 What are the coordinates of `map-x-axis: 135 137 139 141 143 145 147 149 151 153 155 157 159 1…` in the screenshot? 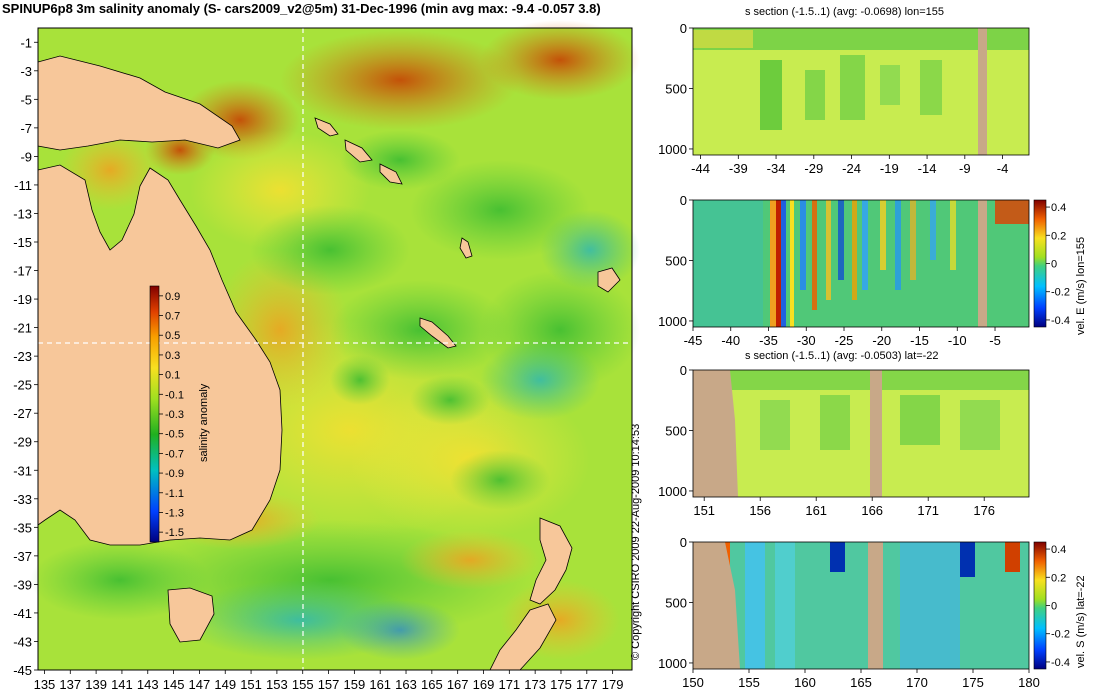 It's located at (329, 681).